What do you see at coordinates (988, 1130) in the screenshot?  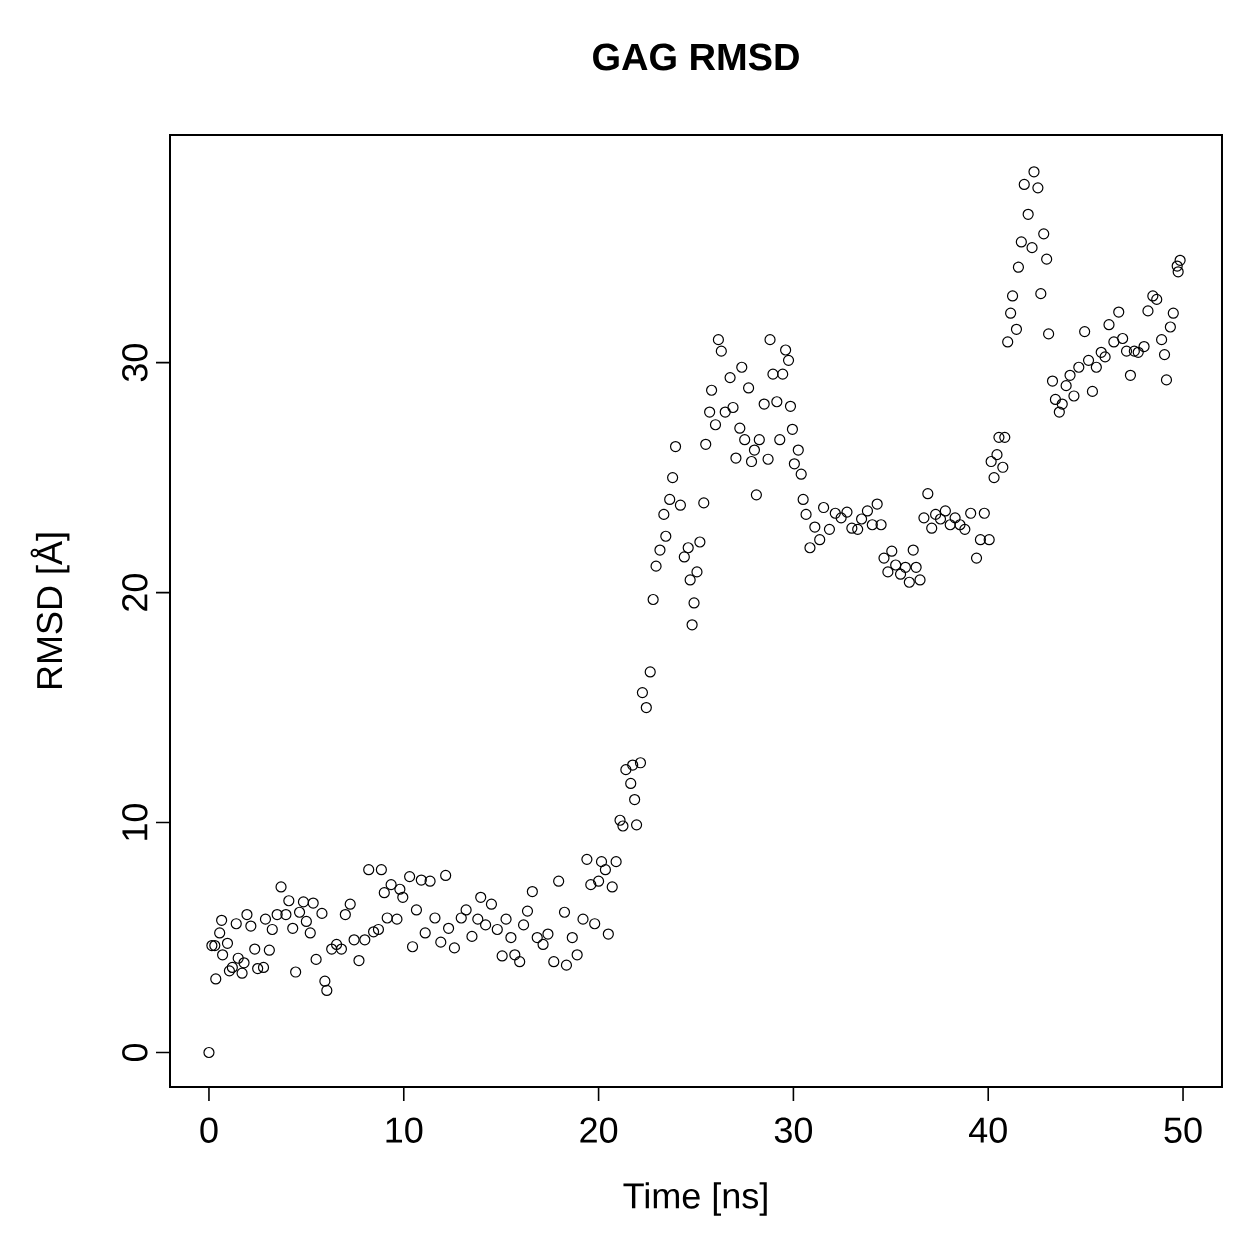 I see `x-tick-label: 40` at bounding box center [988, 1130].